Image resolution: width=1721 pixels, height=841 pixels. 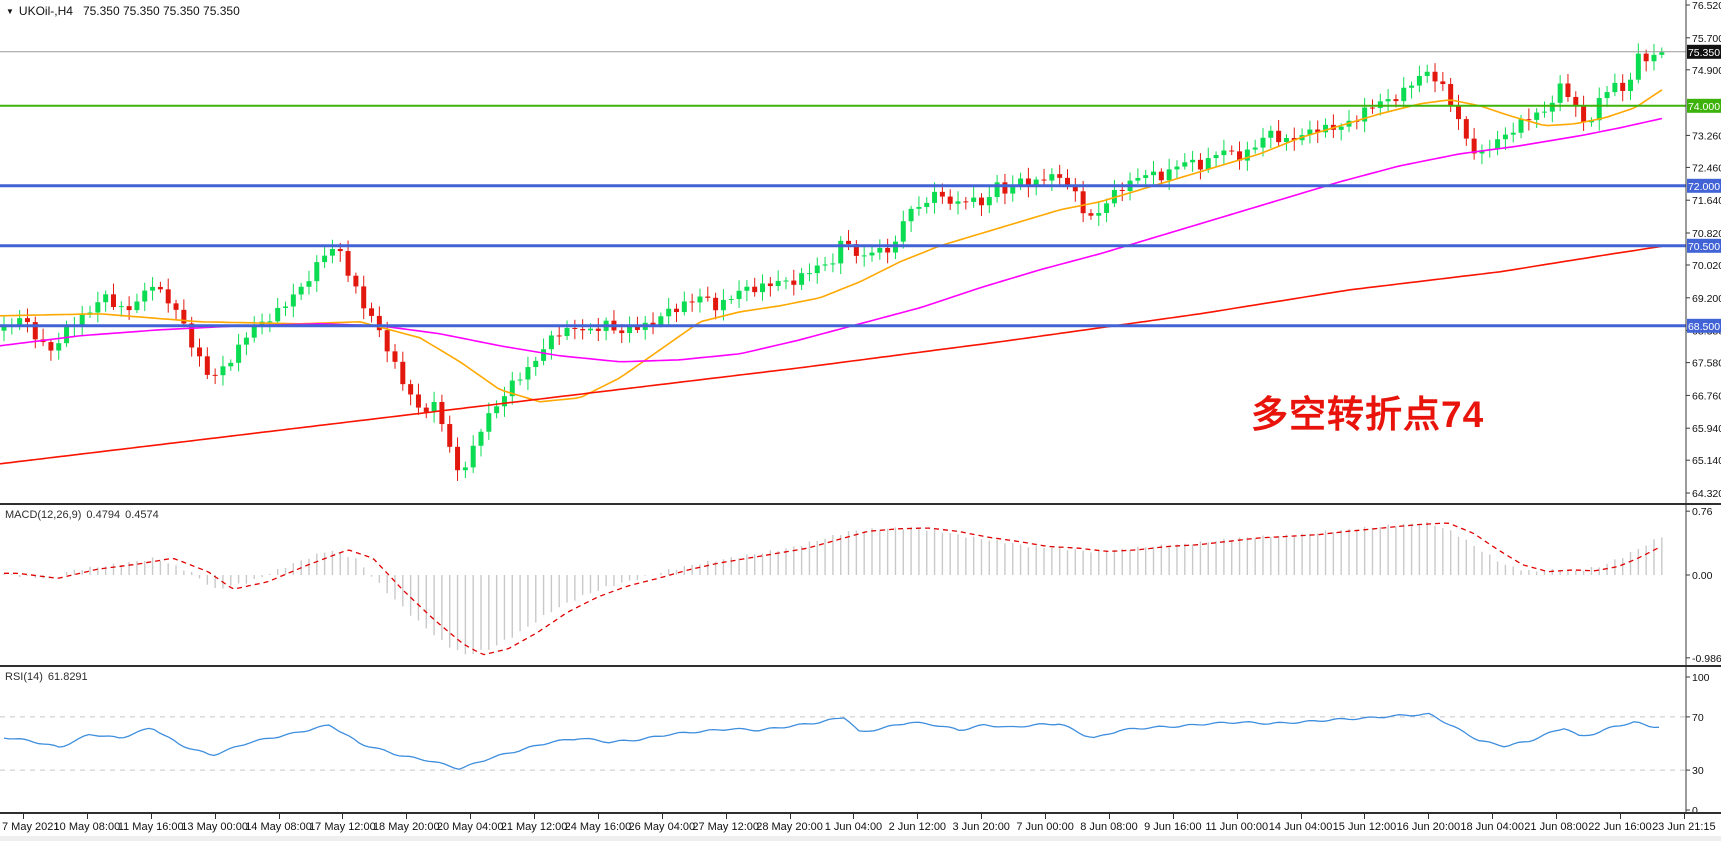 I want to click on price-badge-label: 70.500, so click(x=1704, y=247).